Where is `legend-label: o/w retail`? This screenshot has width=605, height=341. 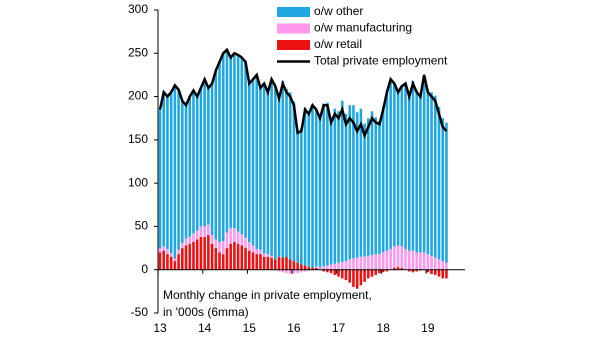
legend-label: o/w retail is located at coordinates (338, 44).